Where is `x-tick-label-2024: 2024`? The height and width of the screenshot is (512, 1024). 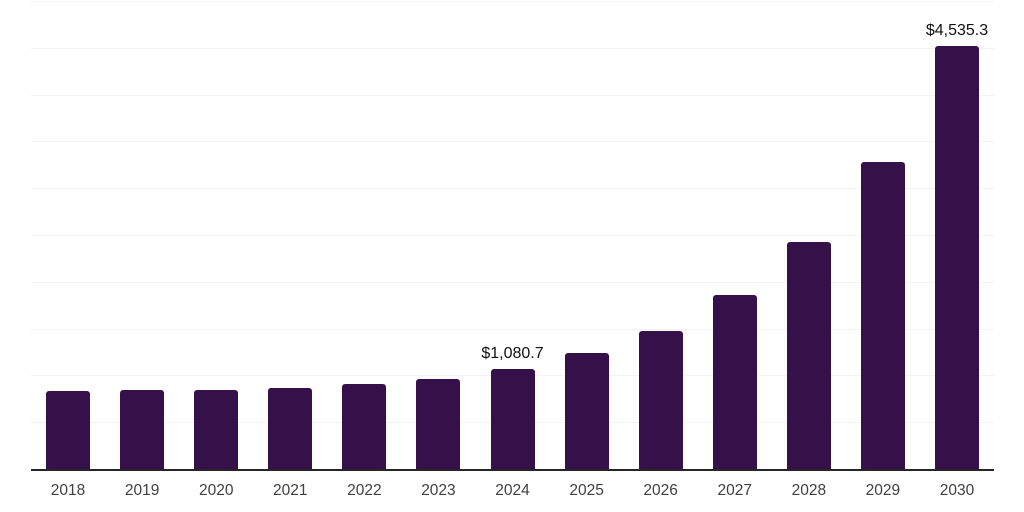 x-tick-label-2024: 2024 is located at coordinates (512, 490).